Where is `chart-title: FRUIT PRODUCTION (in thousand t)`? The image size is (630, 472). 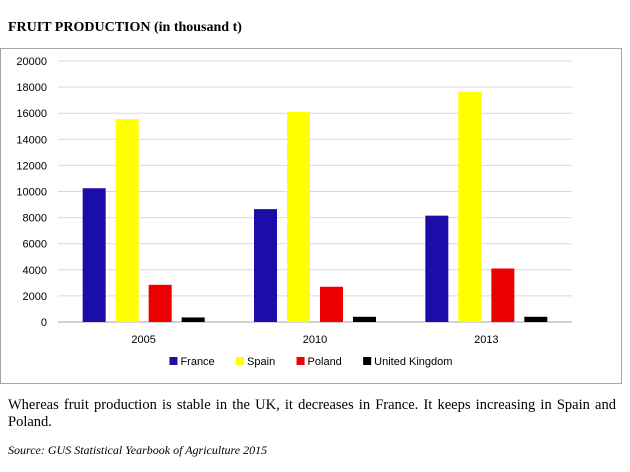 chart-title: FRUIT PRODUCTION (in thousand t) is located at coordinates (125, 27).